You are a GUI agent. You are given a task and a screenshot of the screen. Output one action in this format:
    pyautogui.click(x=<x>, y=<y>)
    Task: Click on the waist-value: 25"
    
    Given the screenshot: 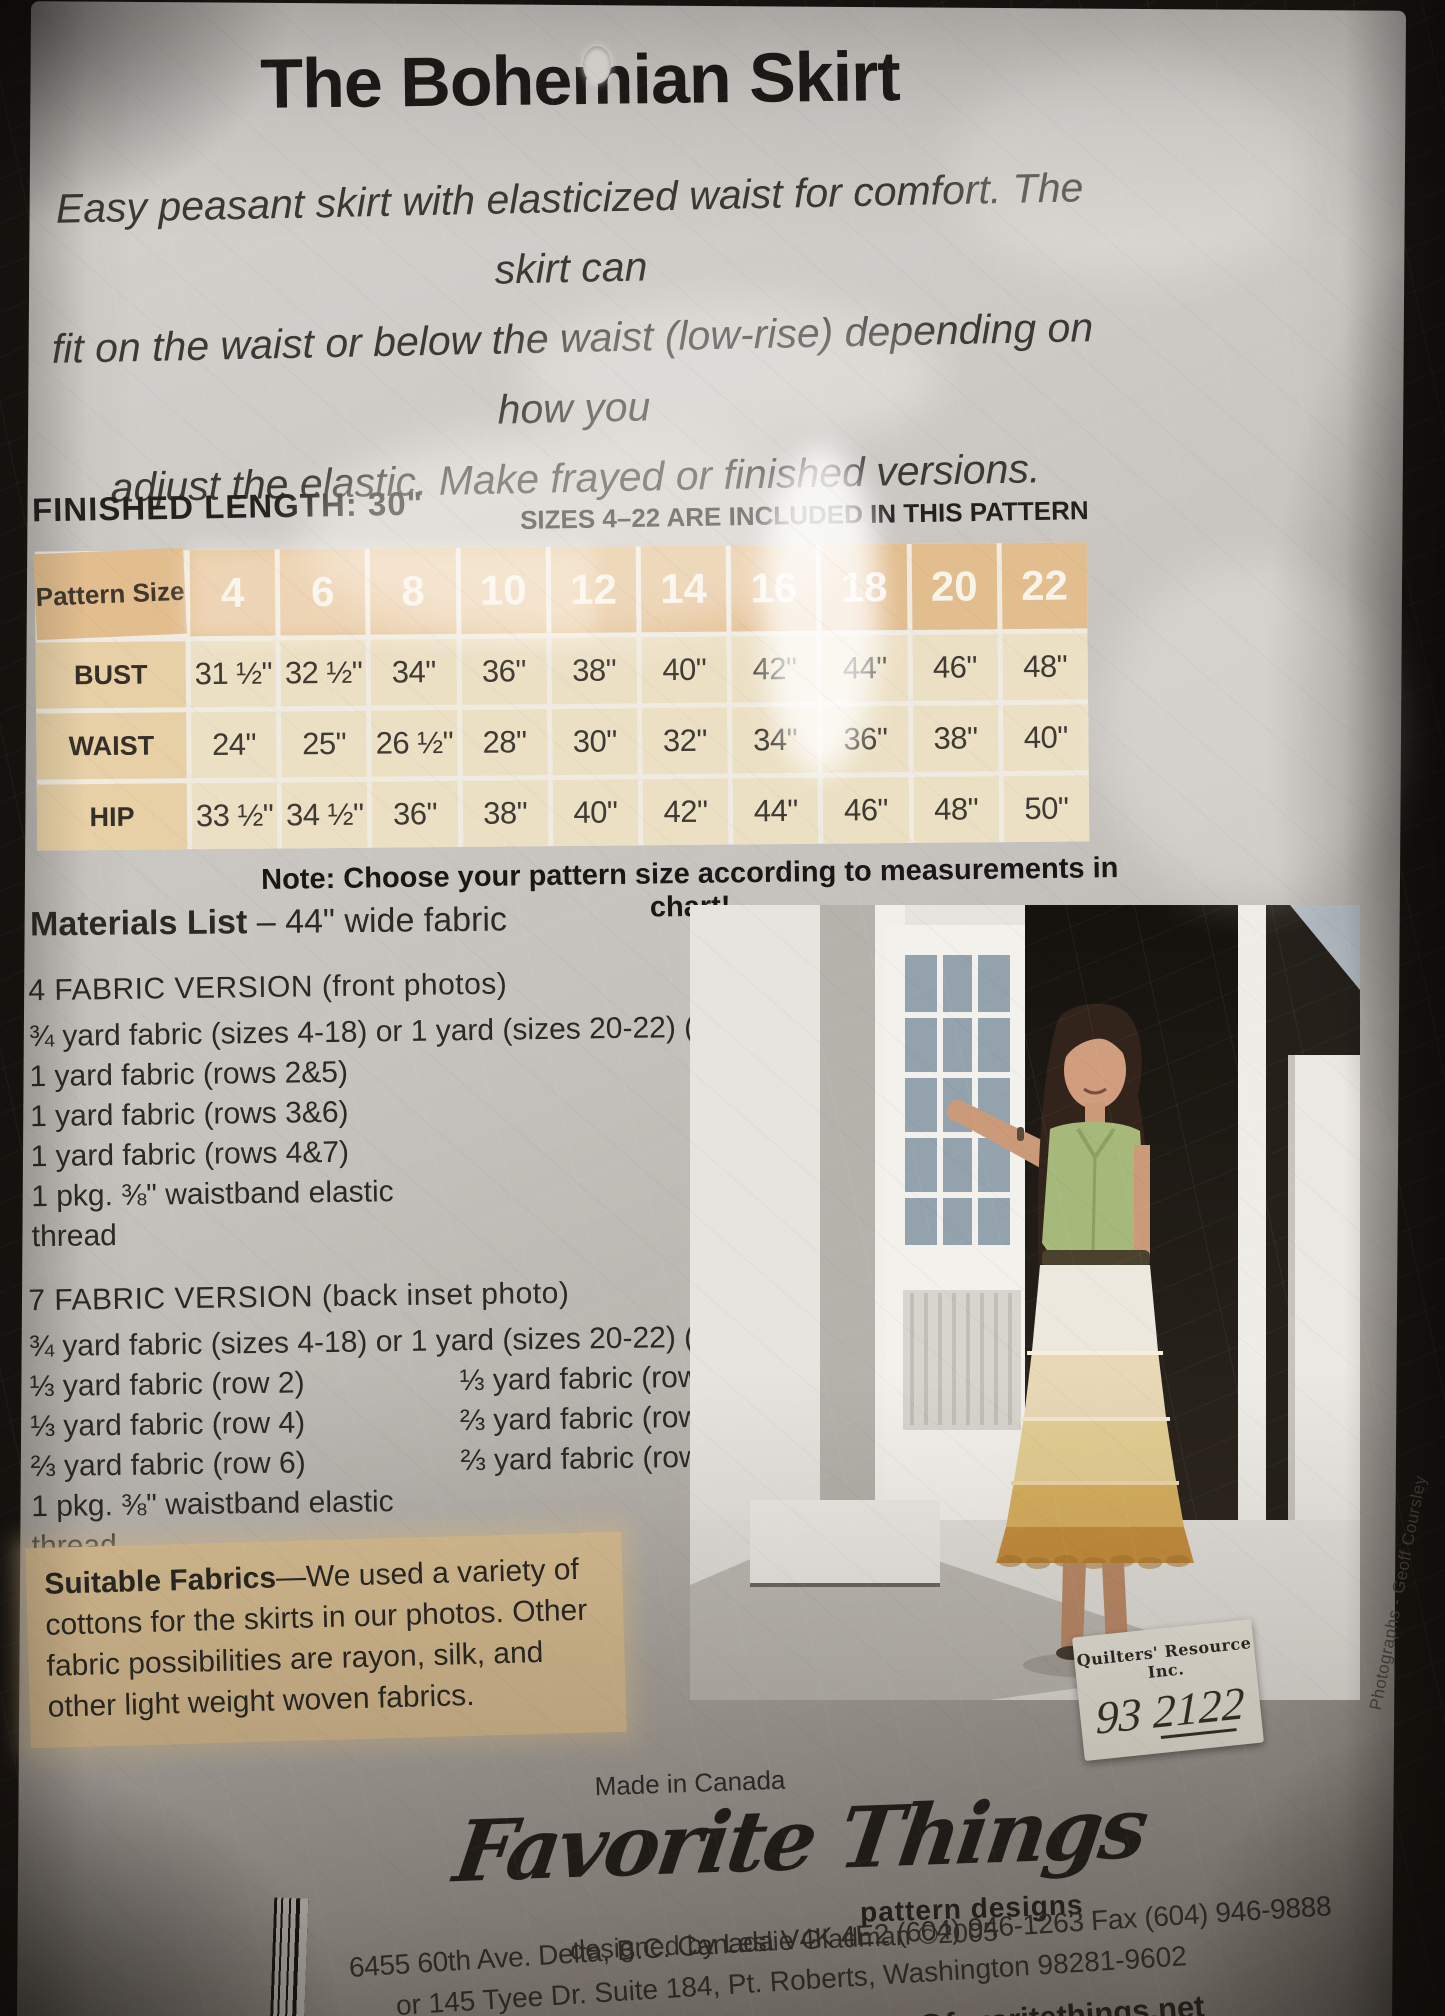 What is the action you would take?
    pyautogui.click(x=324, y=744)
    